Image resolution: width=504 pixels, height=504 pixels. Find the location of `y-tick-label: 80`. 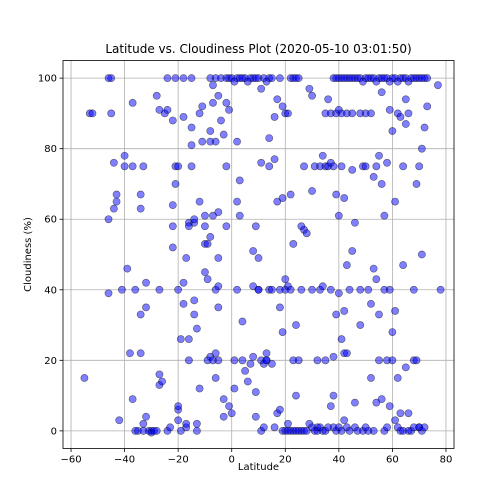

y-tick-label: 80 is located at coordinates (50, 149).